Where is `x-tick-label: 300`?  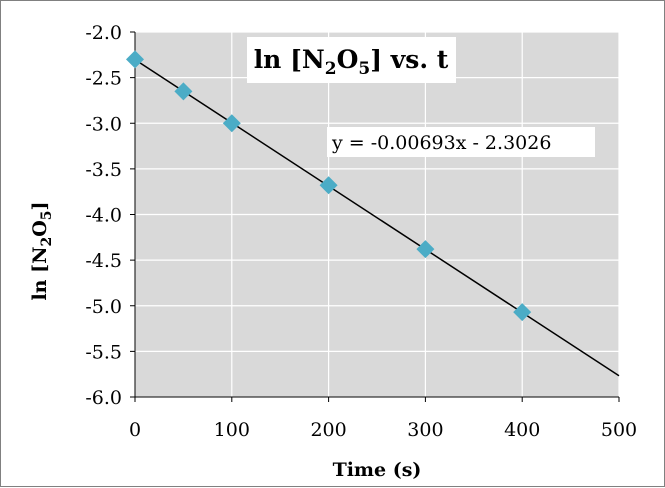 x-tick-label: 300 is located at coordinates (425, 430).